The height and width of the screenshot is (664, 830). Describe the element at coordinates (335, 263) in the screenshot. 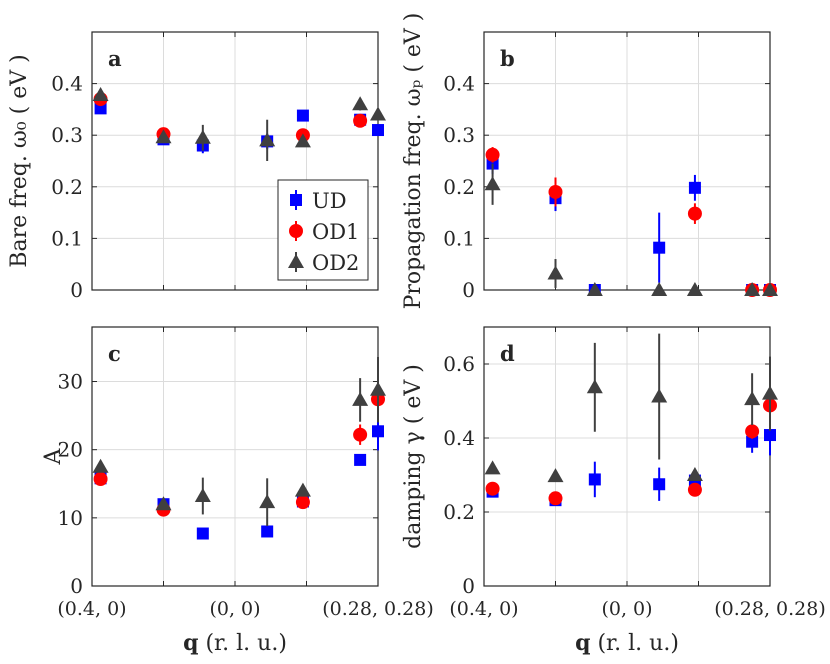

I see `legend-label-od2: OD2` at that location.